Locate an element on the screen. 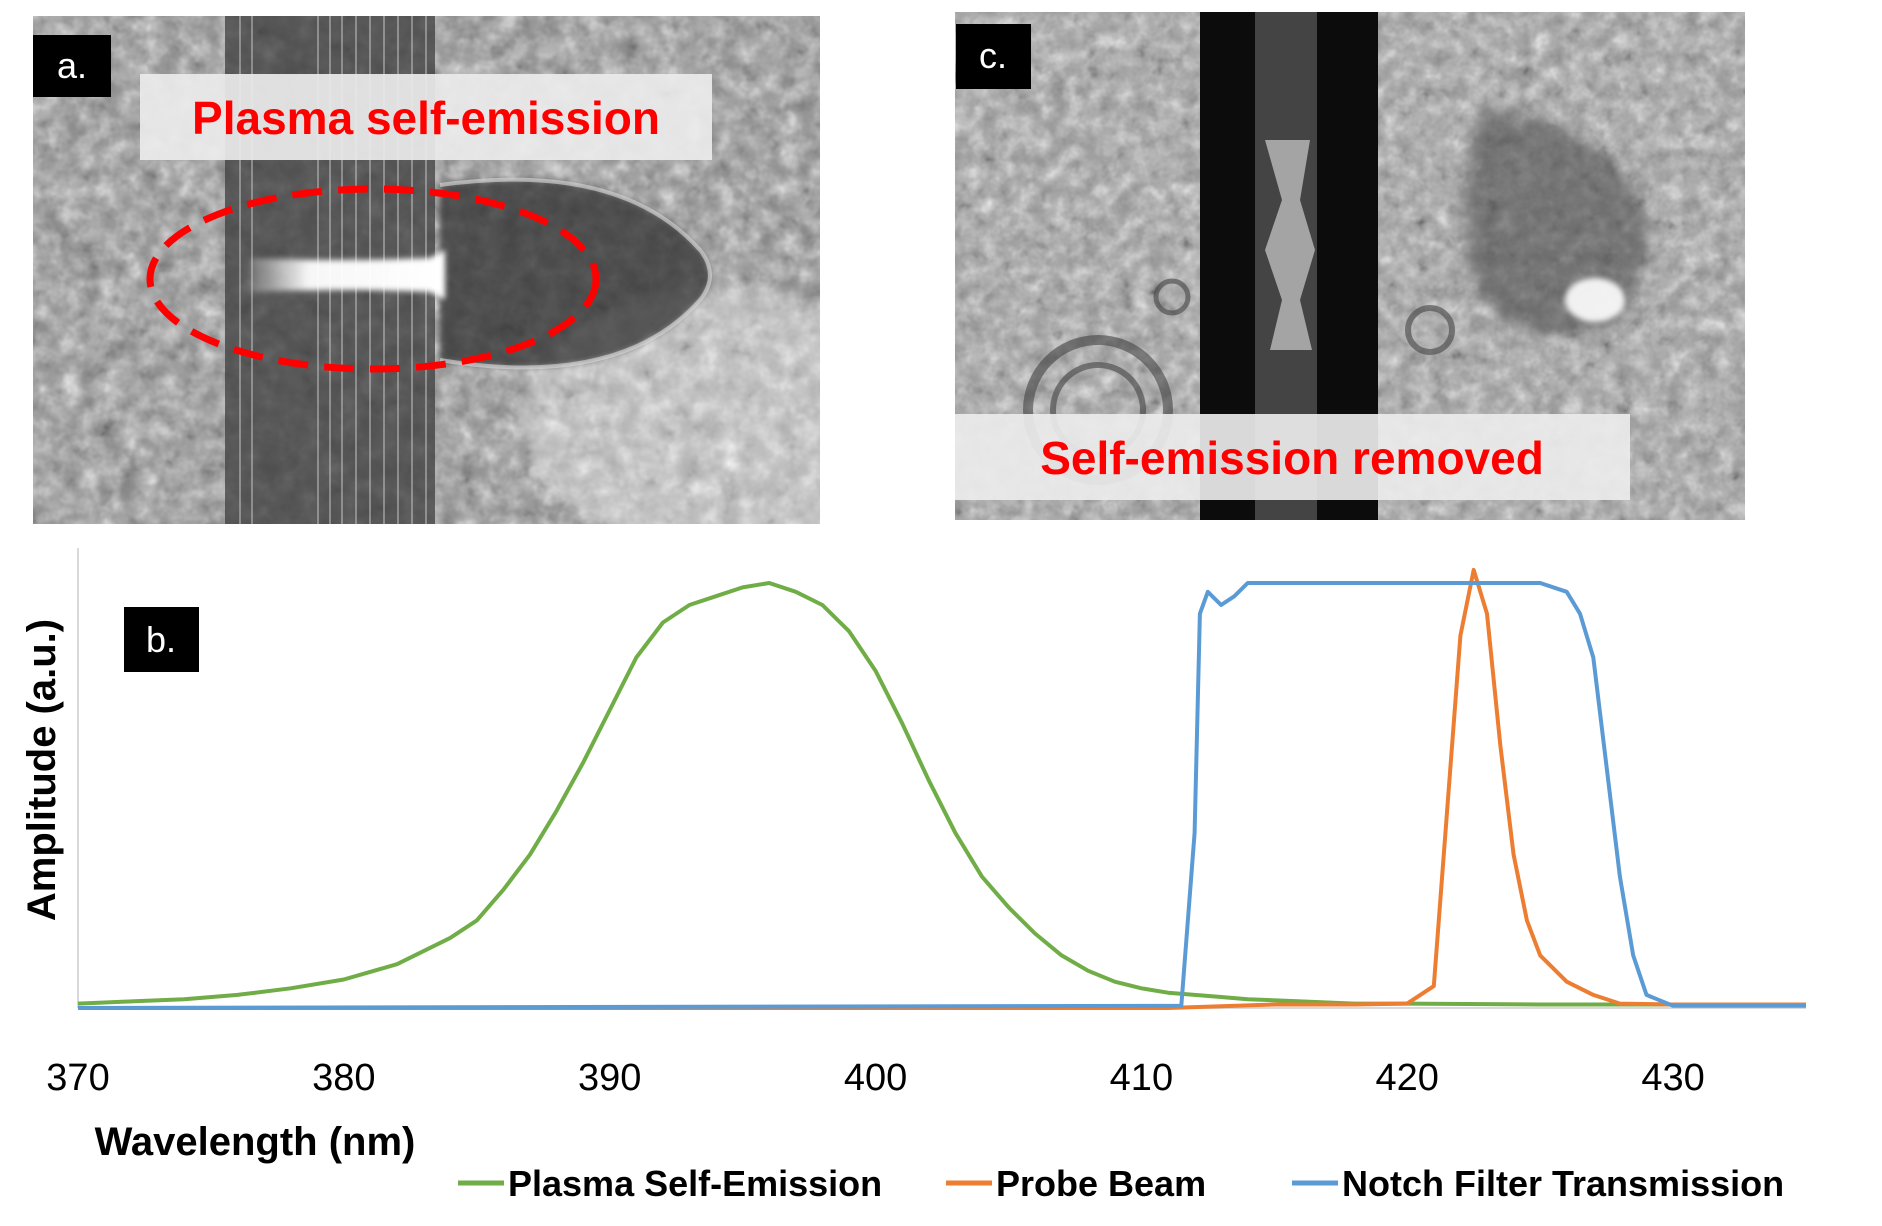 The height and width of the screenshot is (1226, 1882). panel-c-caption: Self-emission removed is located at coordinates (1292, 458).